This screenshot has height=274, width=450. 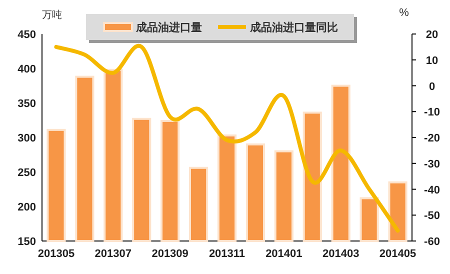 I want to click on y-tick-label: 350, so click(x=27, y=104).